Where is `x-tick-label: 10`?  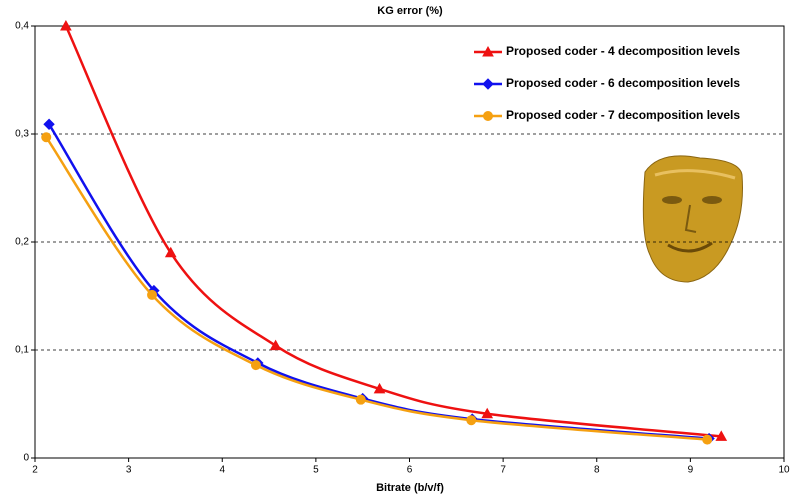 x-tick-label: 10 is located at coordinates (784, 470).